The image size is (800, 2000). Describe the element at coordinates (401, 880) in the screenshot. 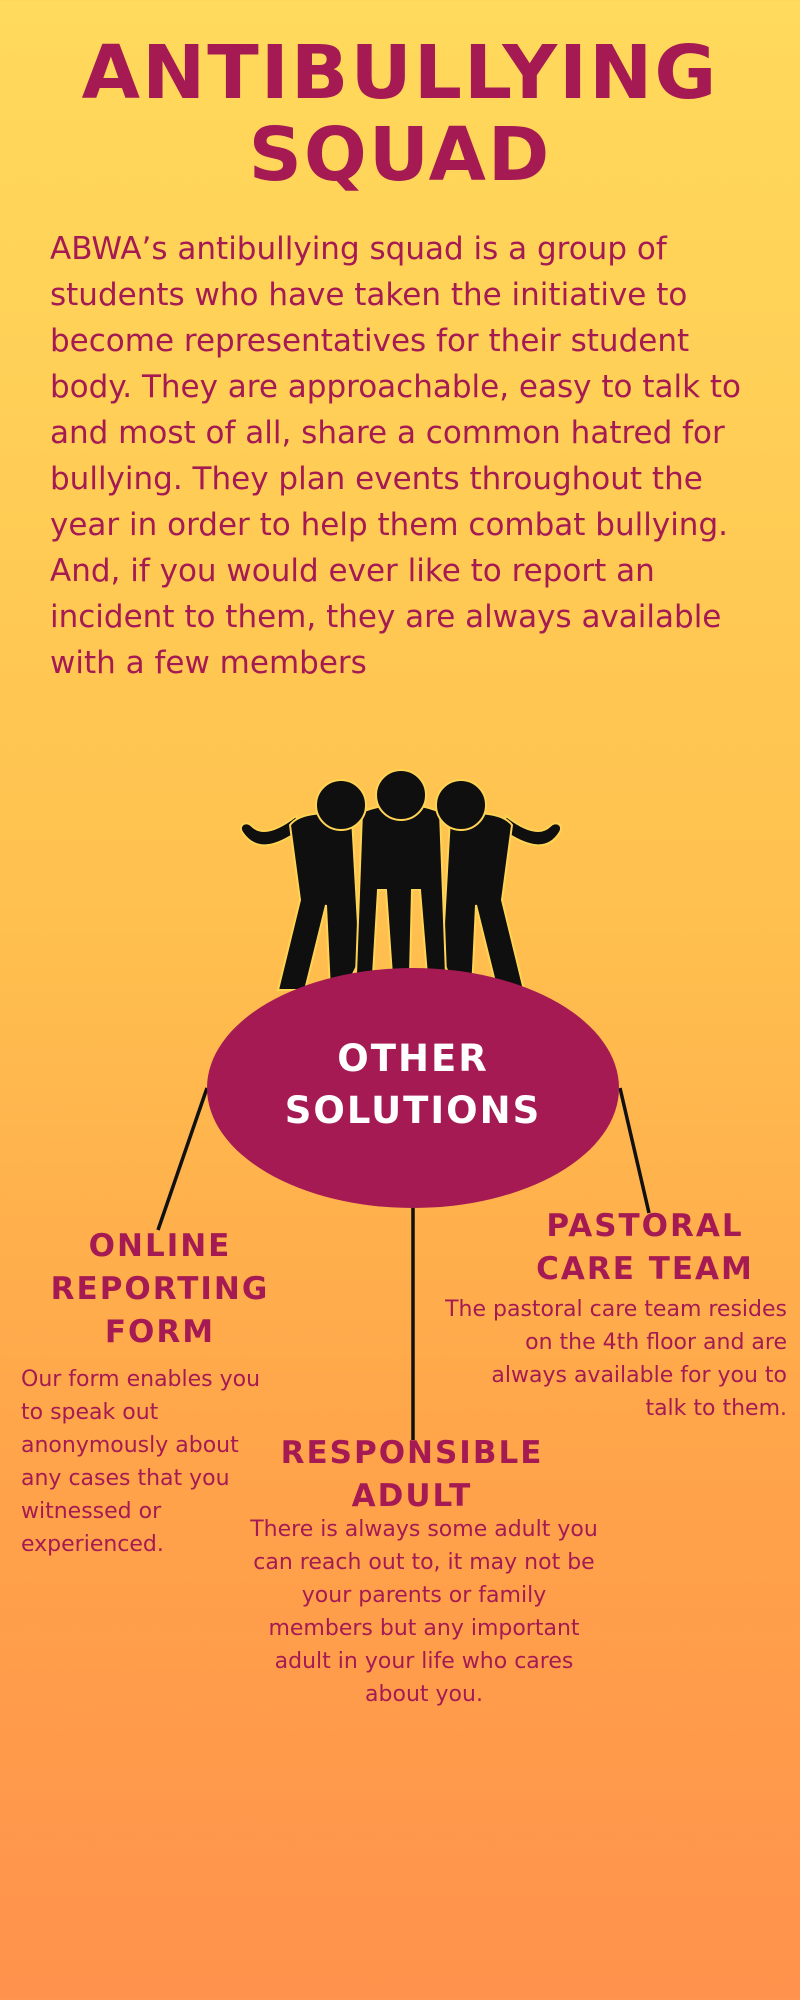

I see `three-friends-silhouette-icon` at that location.